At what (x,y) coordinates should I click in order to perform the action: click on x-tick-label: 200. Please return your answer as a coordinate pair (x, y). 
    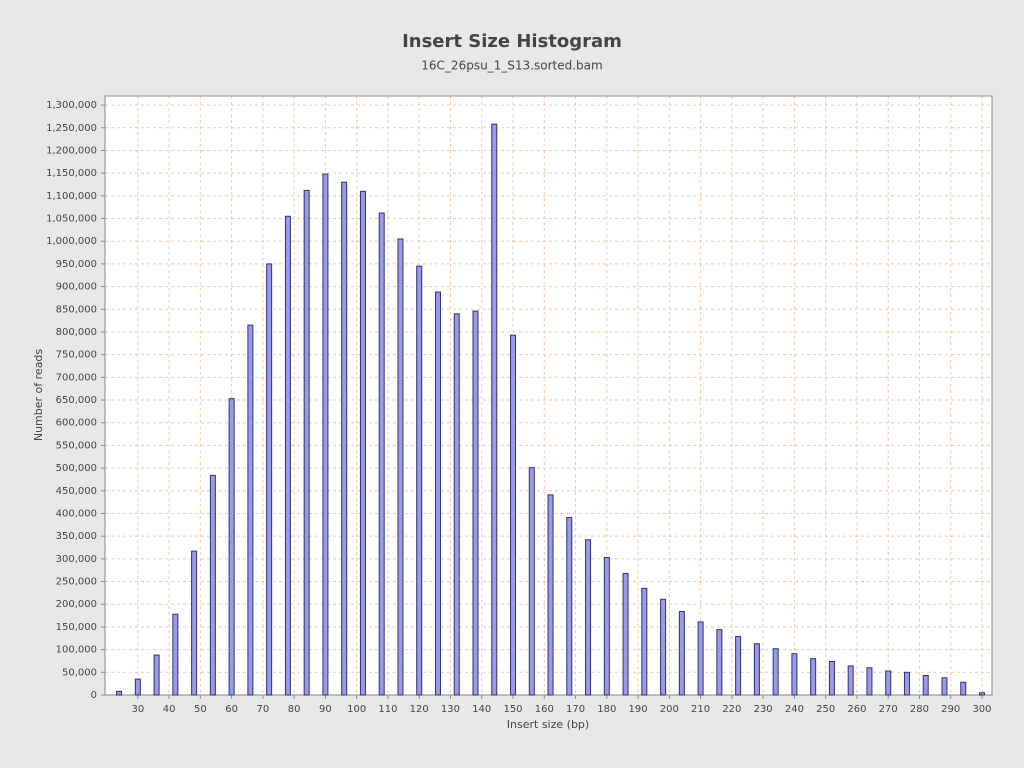
    Looking at the image, I should click on (669, 709).